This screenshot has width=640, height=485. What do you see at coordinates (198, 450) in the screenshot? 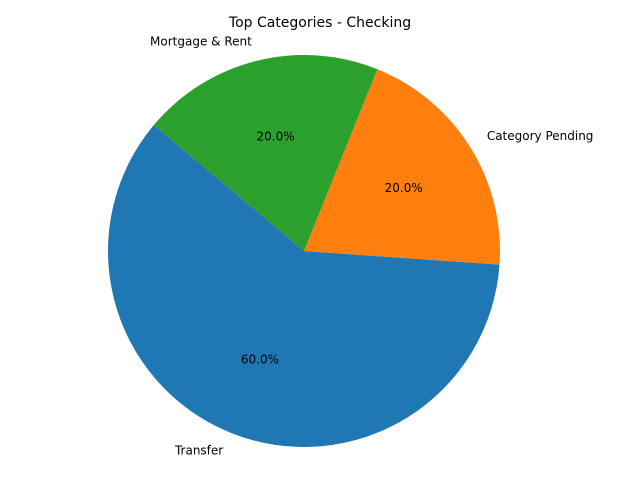
I see `slice-label: Transfer` at bounding box center [198, 450].